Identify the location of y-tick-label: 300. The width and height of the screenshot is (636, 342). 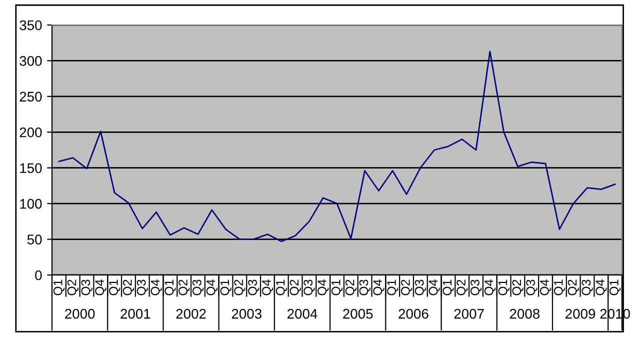
(31, 61).